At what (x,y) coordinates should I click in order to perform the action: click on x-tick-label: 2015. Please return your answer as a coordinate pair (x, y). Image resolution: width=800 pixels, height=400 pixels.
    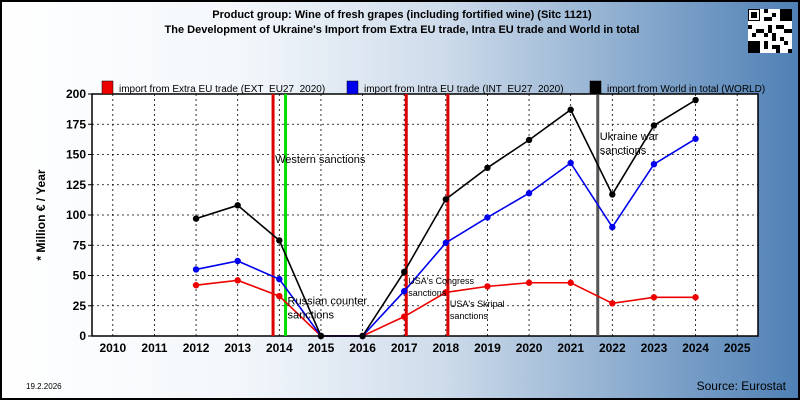
    Looking at the image, I should click on (321, 348).